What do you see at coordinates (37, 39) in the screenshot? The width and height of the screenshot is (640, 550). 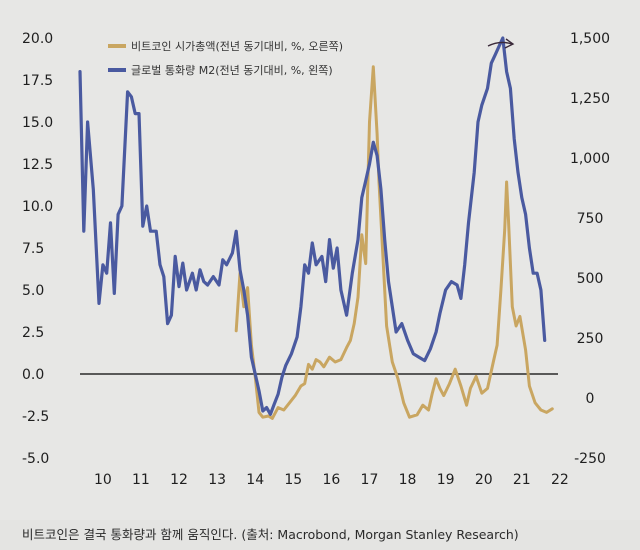 I see `left-axis-tick-label: 20.0` at bounding box center [37, 39].